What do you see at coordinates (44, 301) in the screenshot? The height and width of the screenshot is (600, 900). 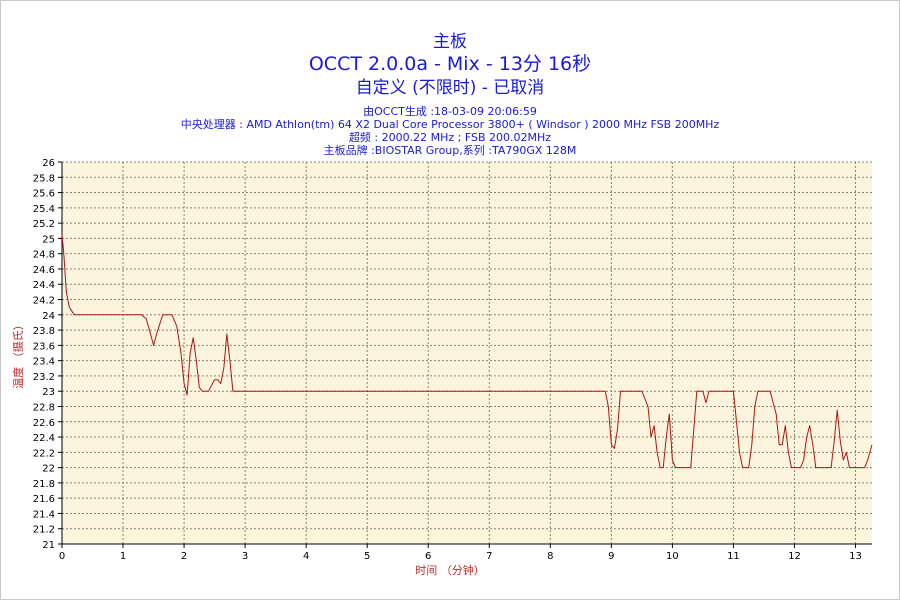 I see `y-tick-label: 24.2` at bounding box center [44, 301].